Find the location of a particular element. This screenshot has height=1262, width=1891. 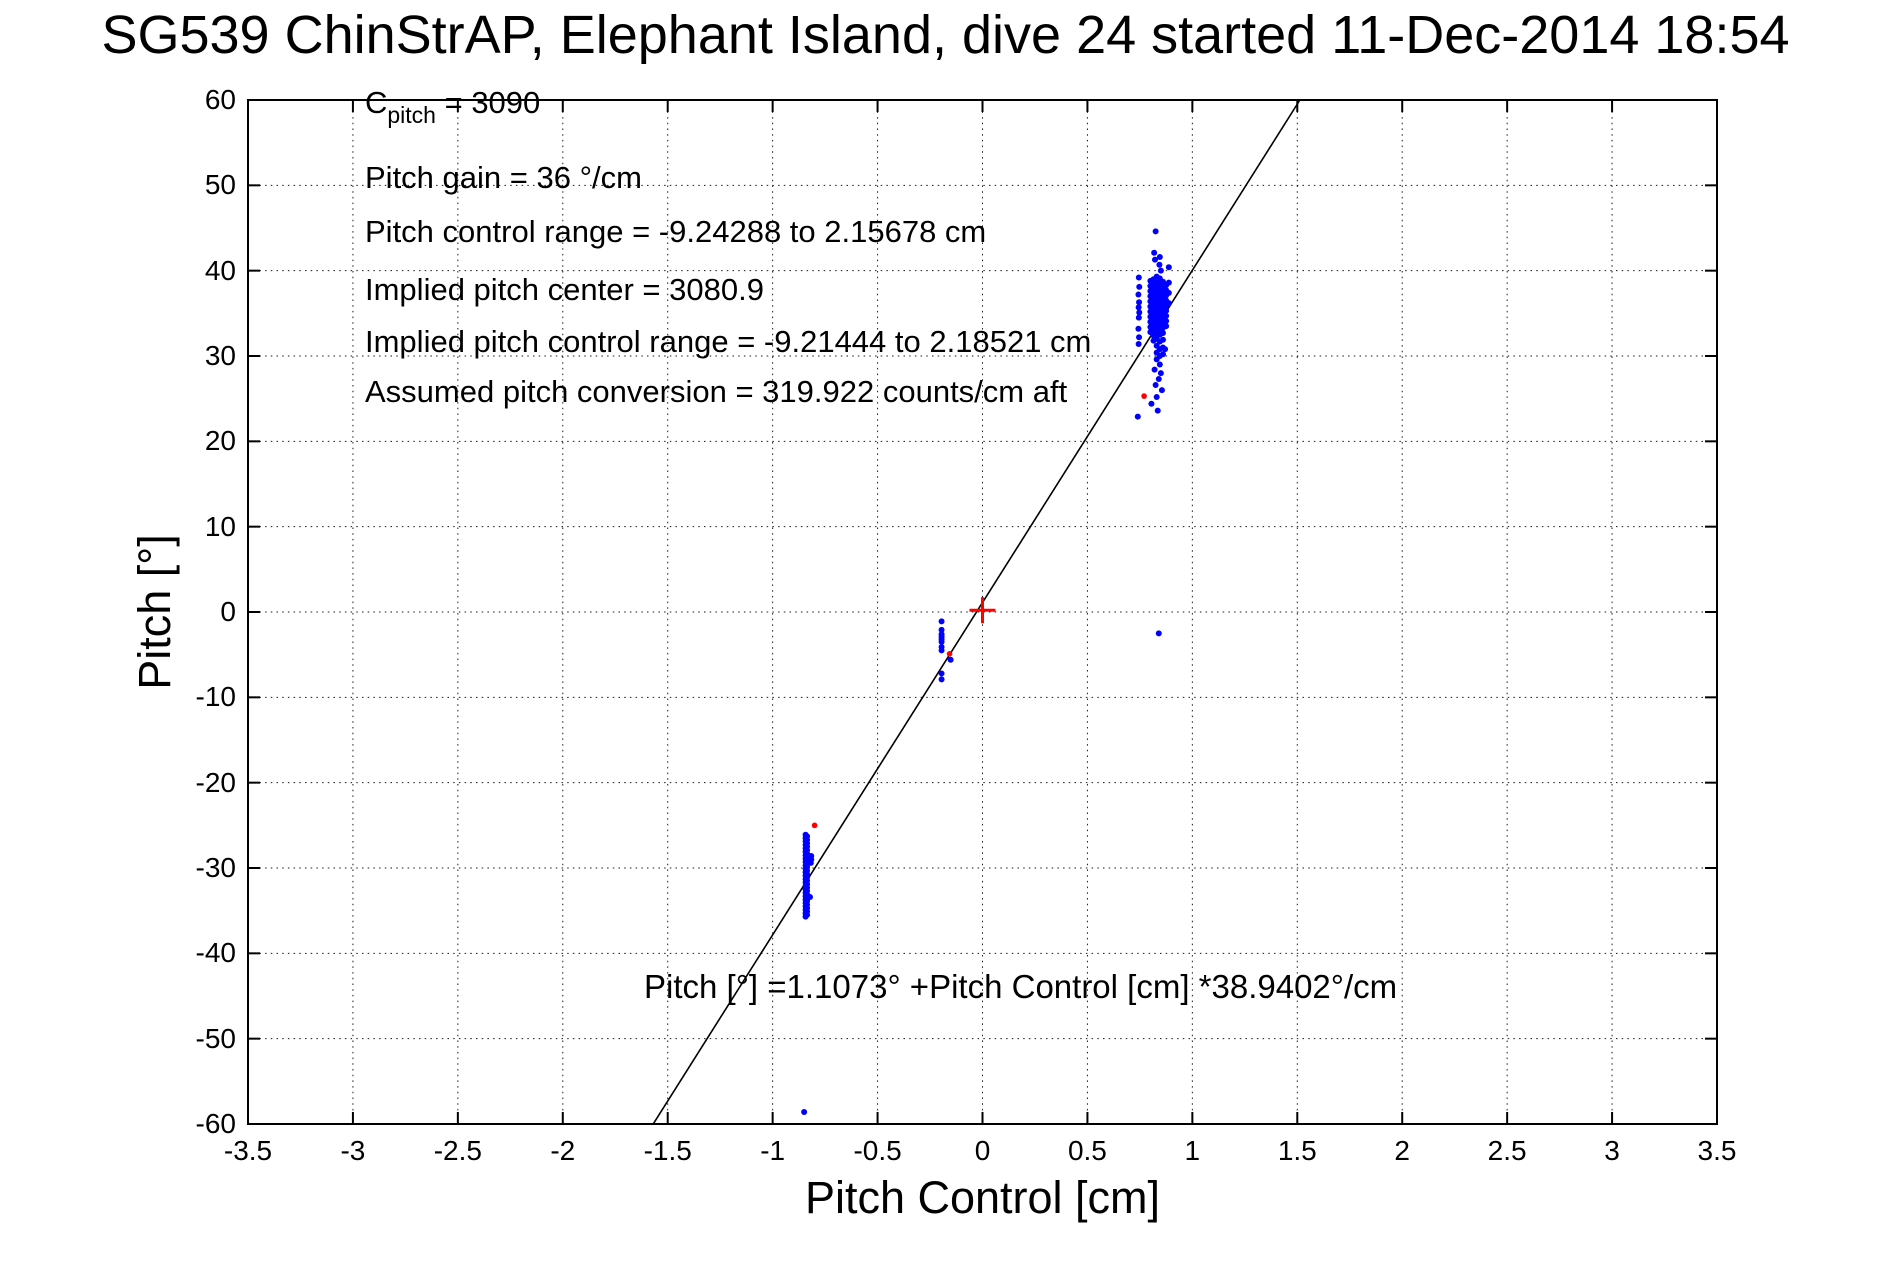

y-tick-label: 30 is located at coordinates (220, 355).